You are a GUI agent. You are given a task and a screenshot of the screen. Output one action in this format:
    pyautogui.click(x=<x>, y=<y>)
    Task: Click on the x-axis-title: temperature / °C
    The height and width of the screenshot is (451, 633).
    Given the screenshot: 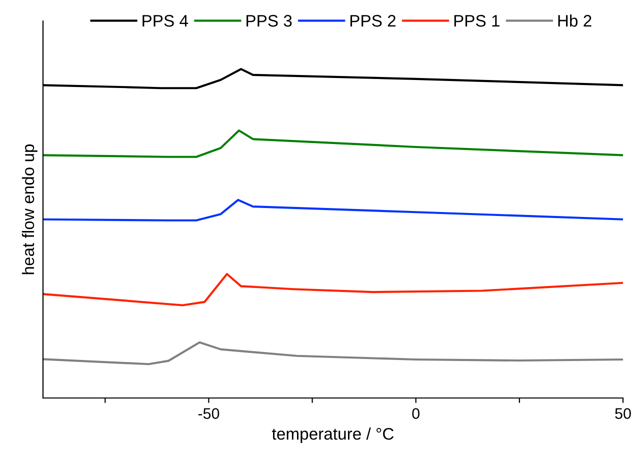 What is the action you would take?
    pyautogui.click(x=333, y=436)
    